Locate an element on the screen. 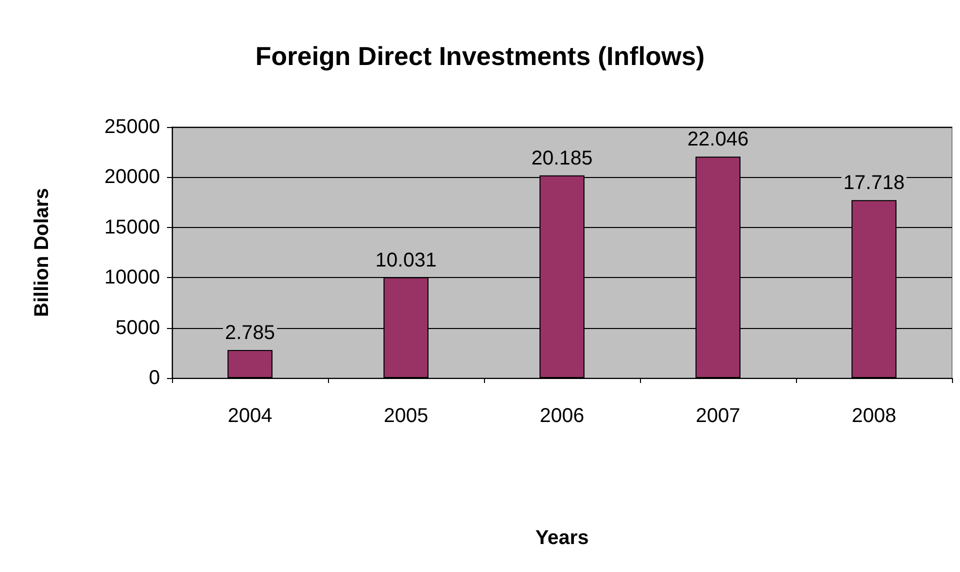 The image size is (960, 572). y-tick-label: 10000 is located at coordinates (132, 277).